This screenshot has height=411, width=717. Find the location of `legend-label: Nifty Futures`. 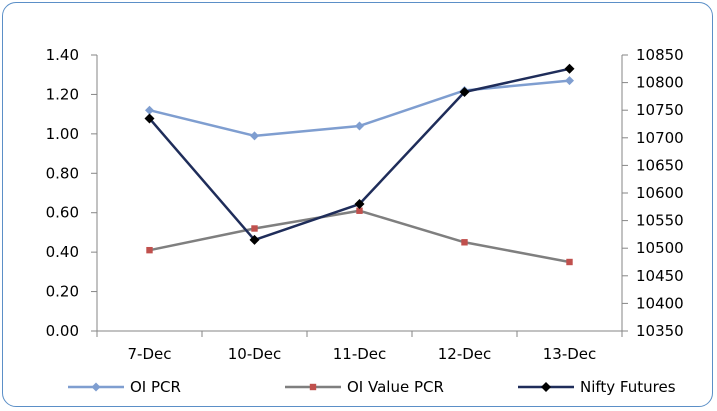

legend-label: Nifty Futures is located at coordinates (628, 387).